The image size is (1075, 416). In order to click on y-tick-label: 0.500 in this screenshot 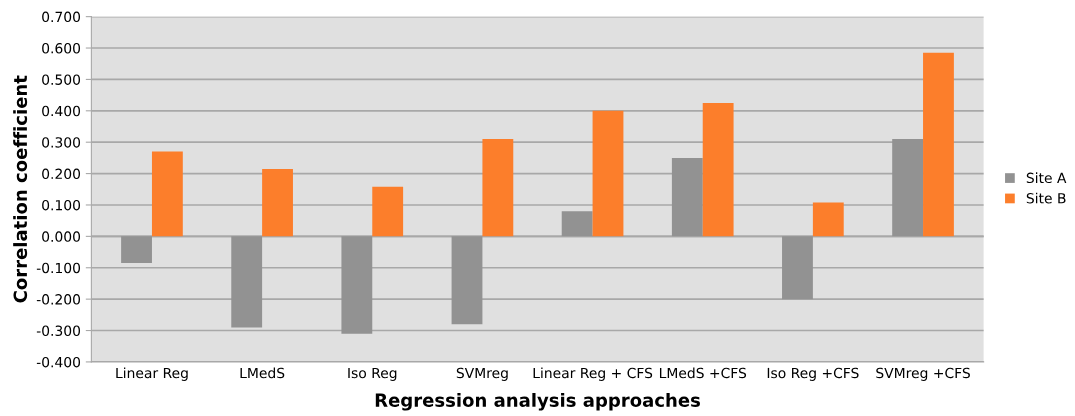, I will do `click(61, 79)`.